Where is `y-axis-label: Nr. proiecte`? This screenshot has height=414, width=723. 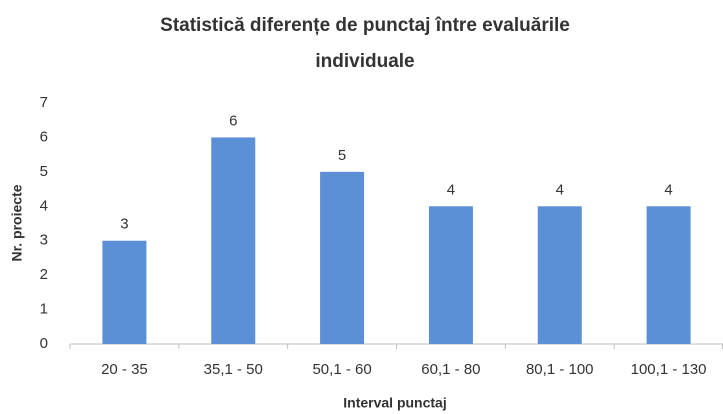 y-axis-label: Nr. proiecte is located at coordinates (17, 222).